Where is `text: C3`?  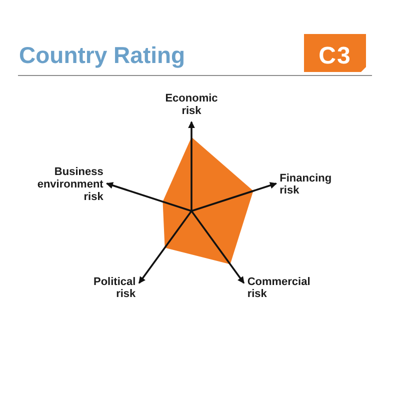 text: C3 is located at coordinates (335, 56).